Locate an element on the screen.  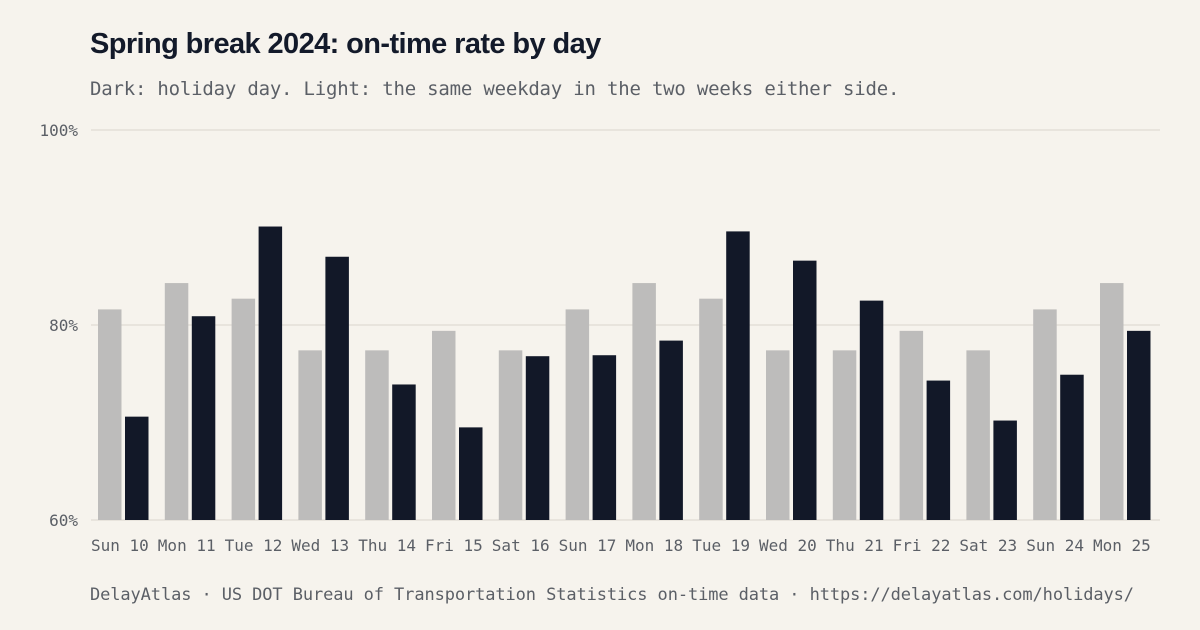
x-category-label: Wed 20 is located at coordinates (788, 545).